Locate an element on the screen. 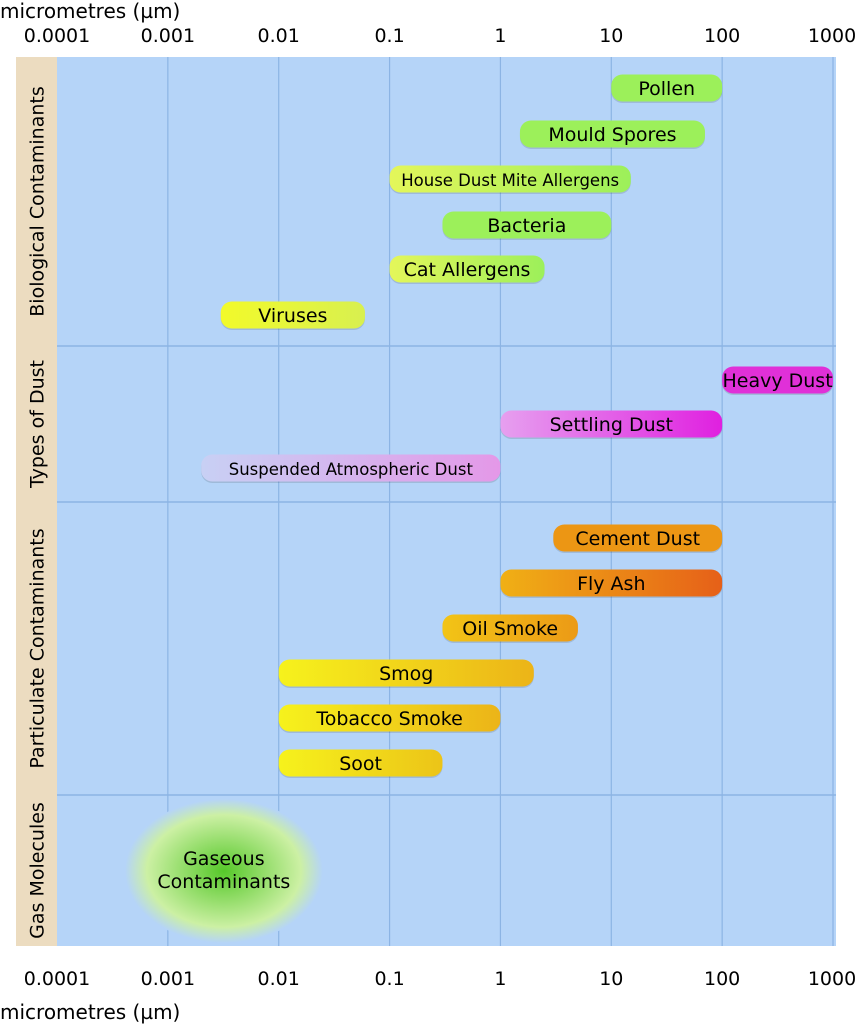 Image resolution: width=864 pixels, height=1024 pixels. bar-cat-allergens is located at coordinates (467, 269).